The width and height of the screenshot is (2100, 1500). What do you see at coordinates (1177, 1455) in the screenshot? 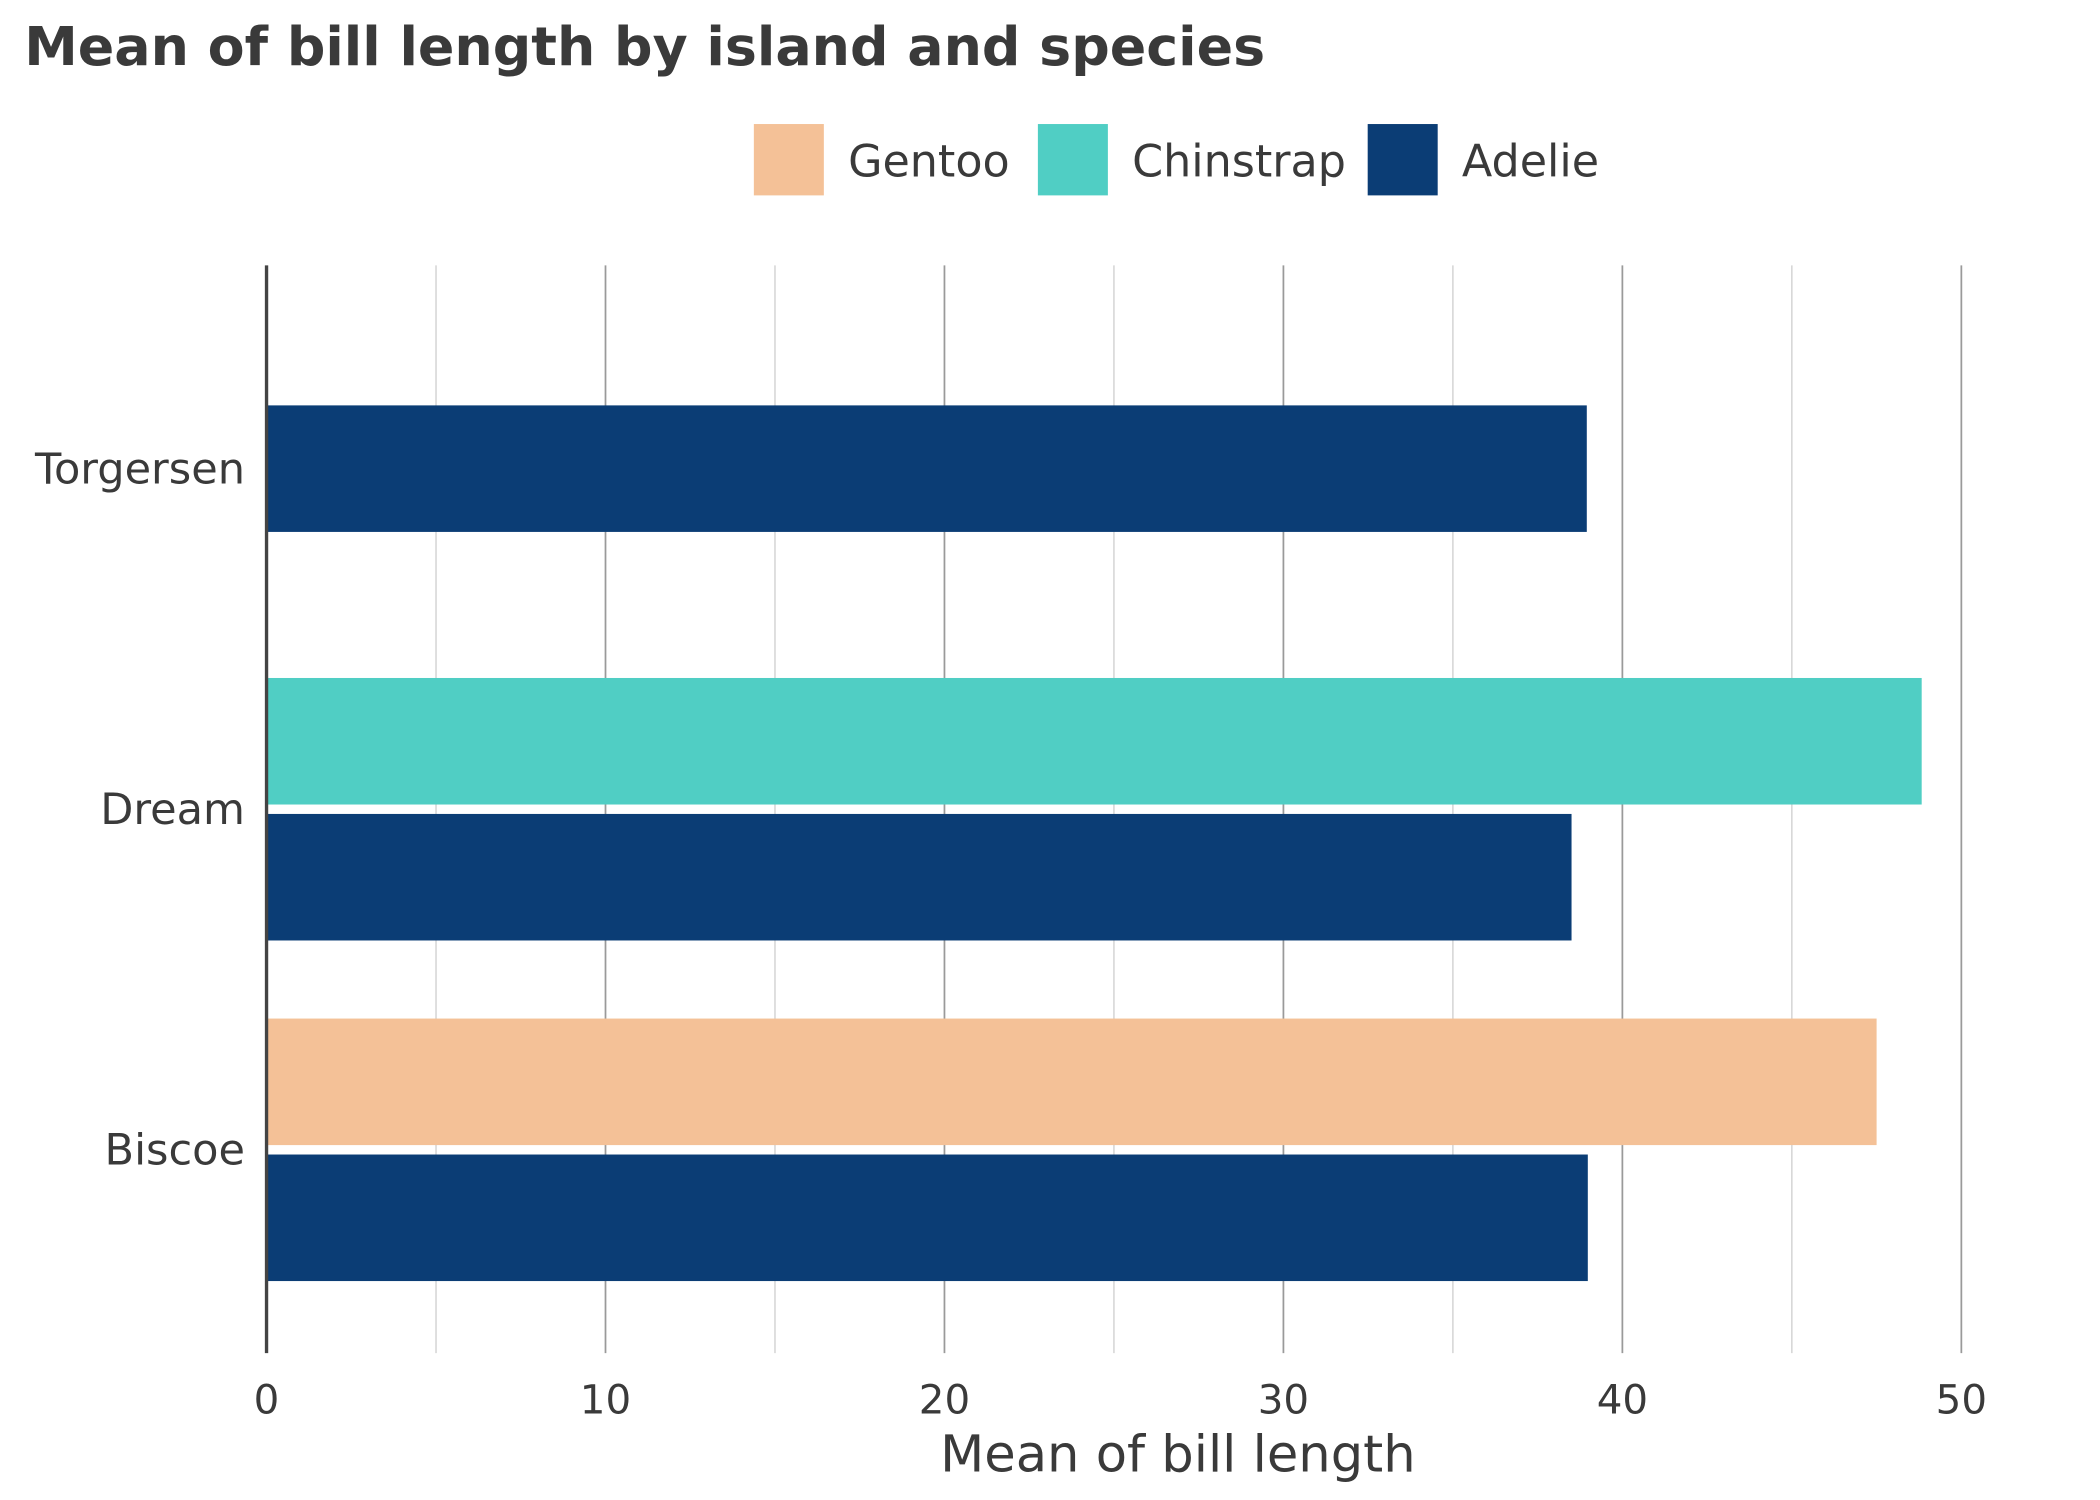
I see `x-axis-label: Mean of bill length` at bounding box center [1177, 1455].